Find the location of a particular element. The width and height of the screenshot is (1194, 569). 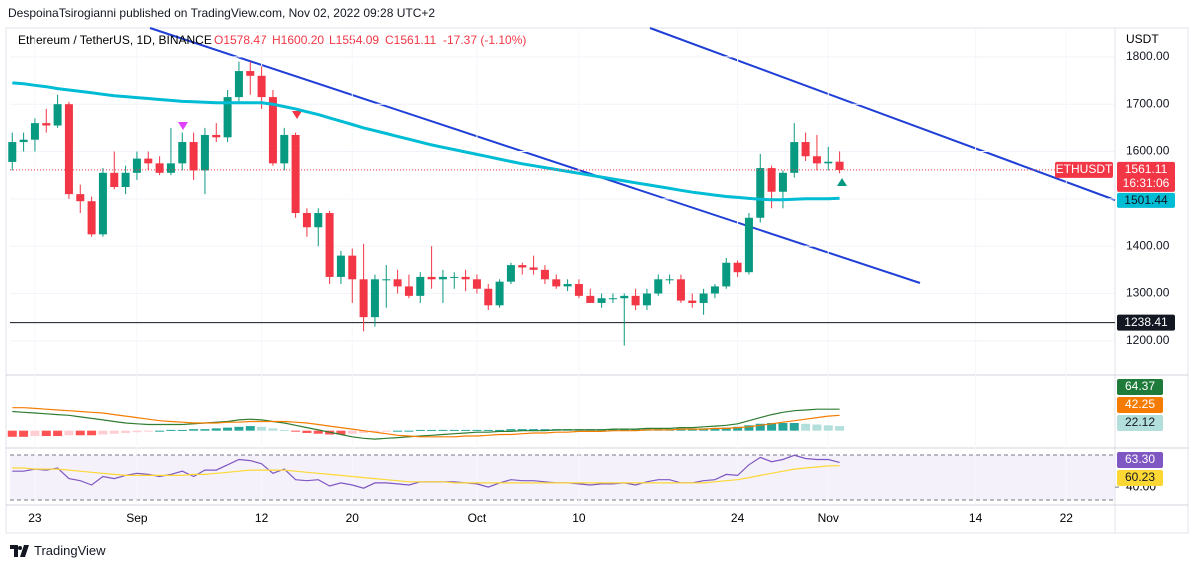

y-tick-label: 1200.00 is located at coordinates (1148, 340).